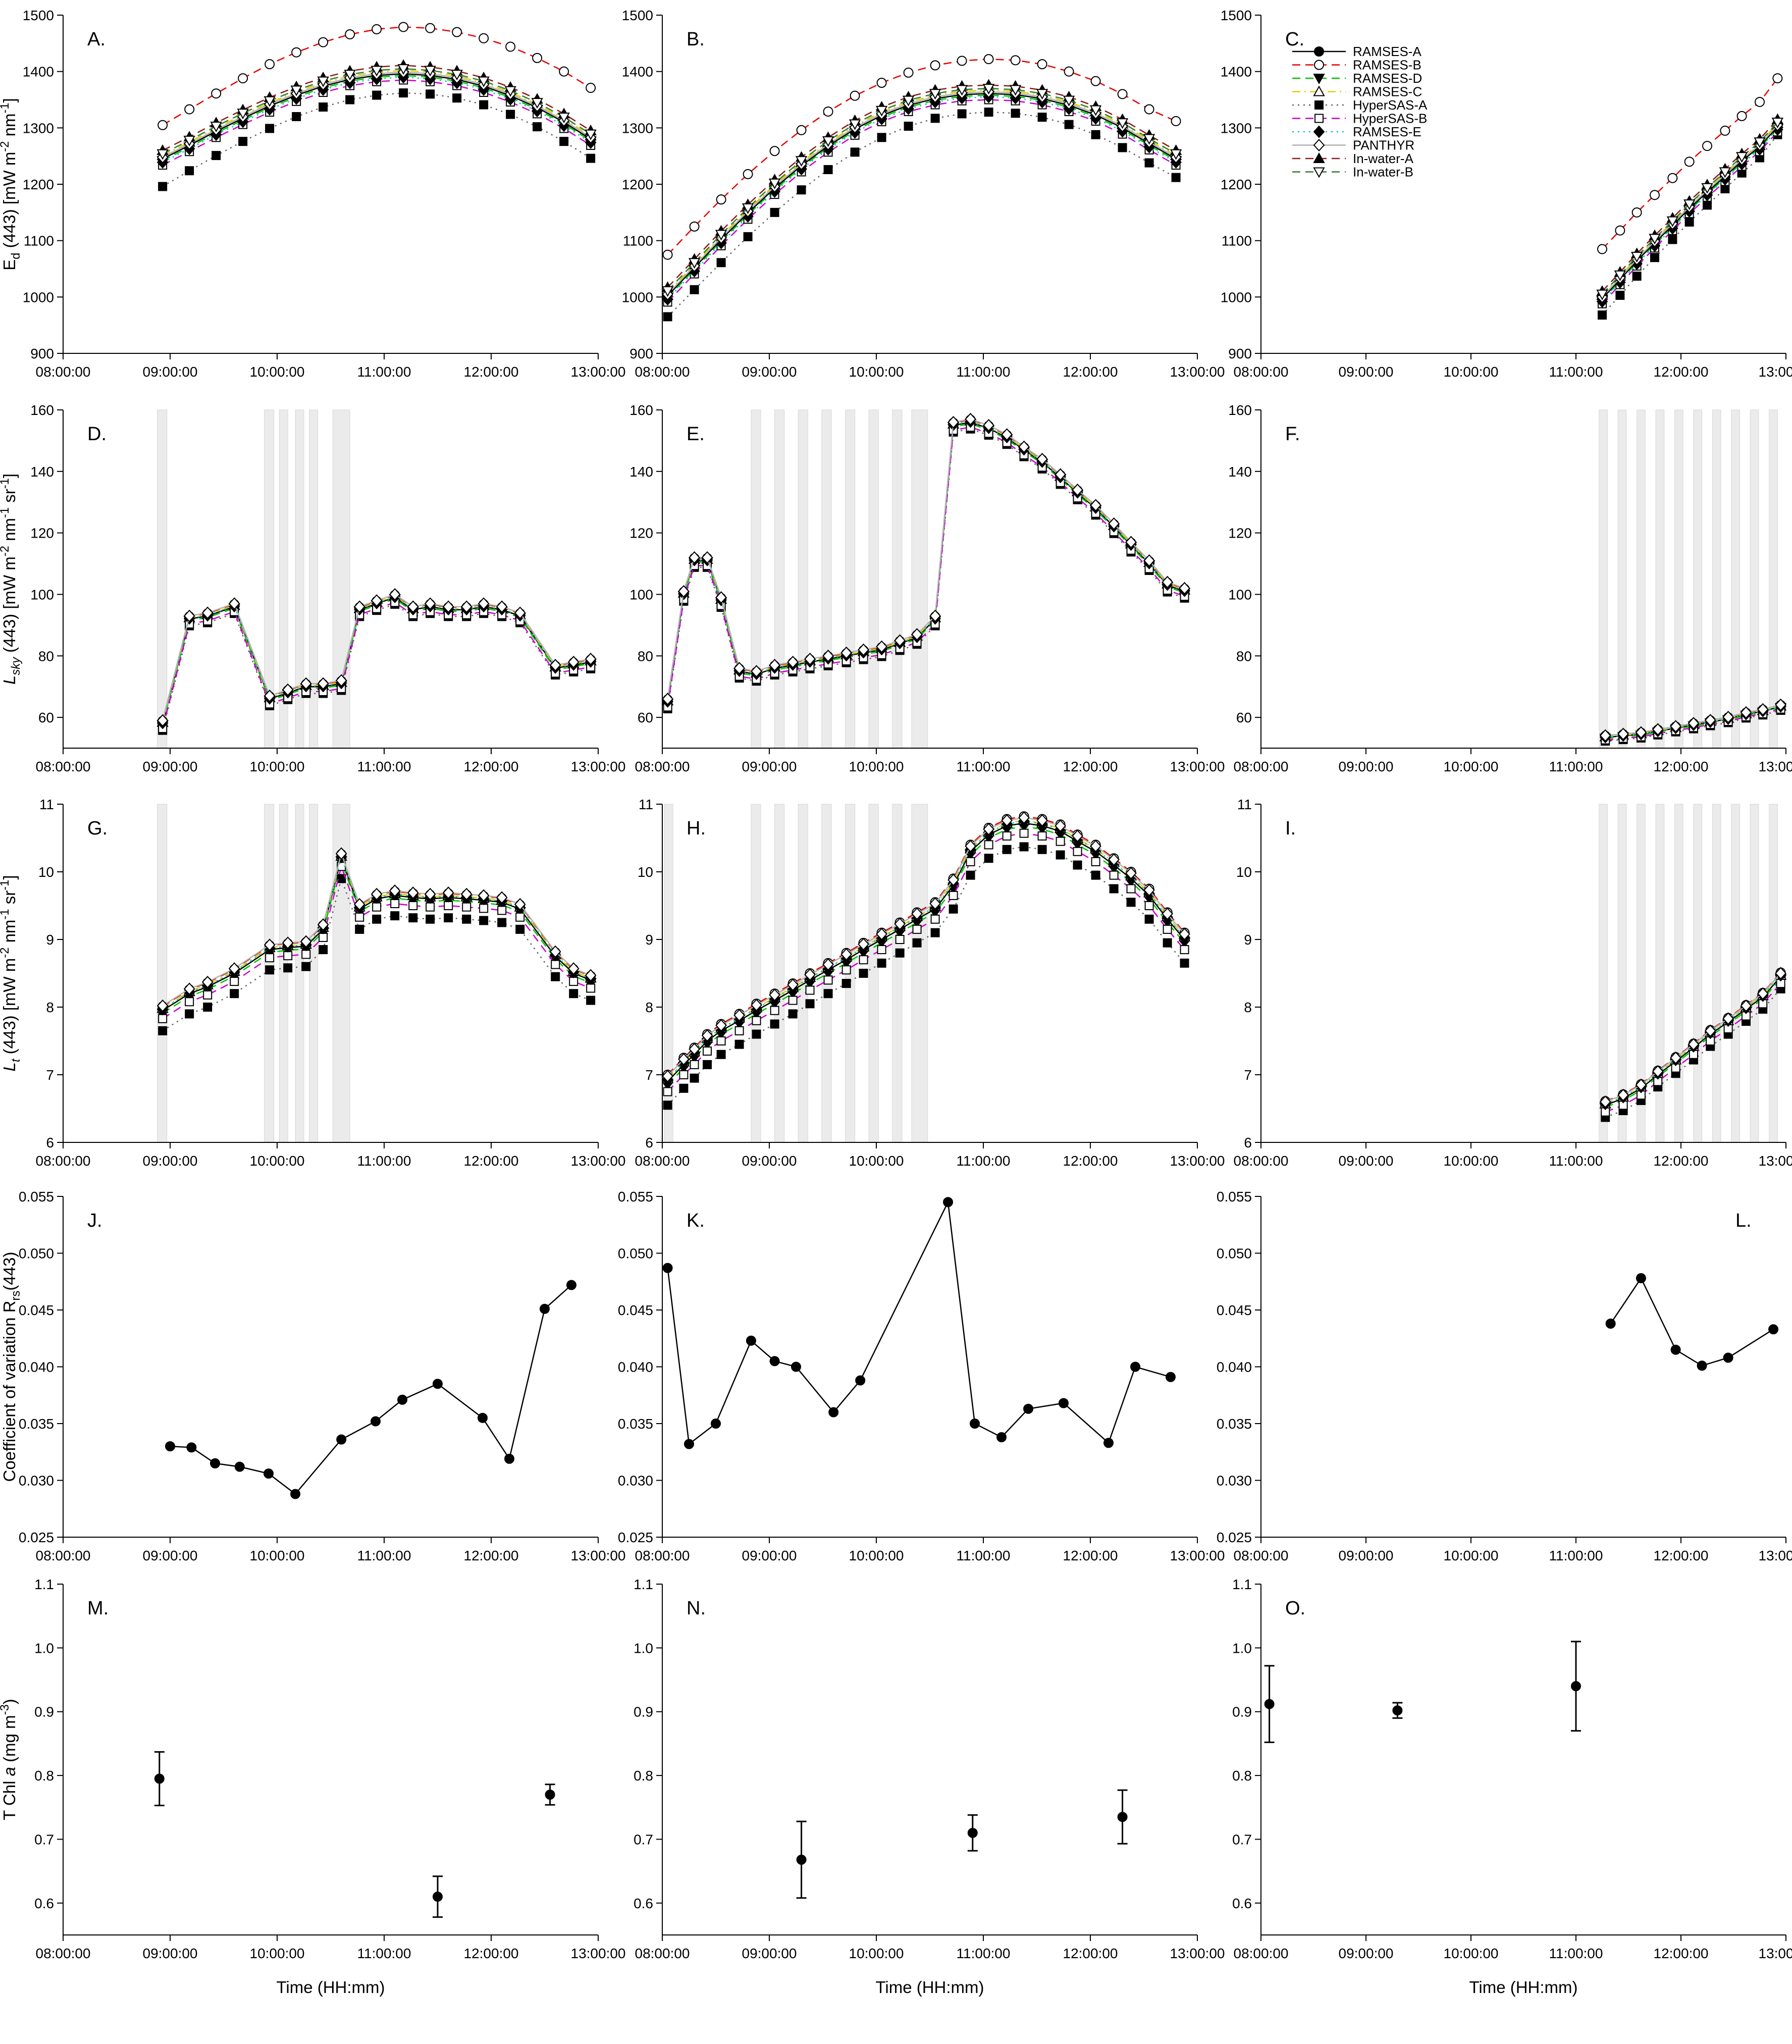 The width and height of the screenshot is (1792, 2044). I want to click on y-tick-label: 100, so click(1240, 594).